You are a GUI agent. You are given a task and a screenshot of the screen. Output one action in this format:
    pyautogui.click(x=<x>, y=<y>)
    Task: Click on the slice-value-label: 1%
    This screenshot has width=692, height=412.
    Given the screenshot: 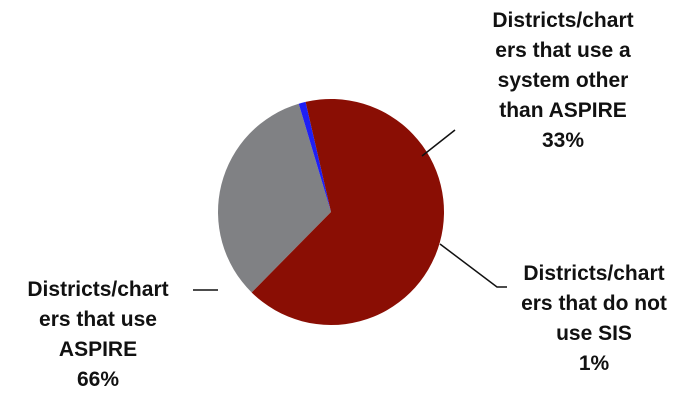 What is the action you would take?
    pyautogui.click(x=594, y=363)
    